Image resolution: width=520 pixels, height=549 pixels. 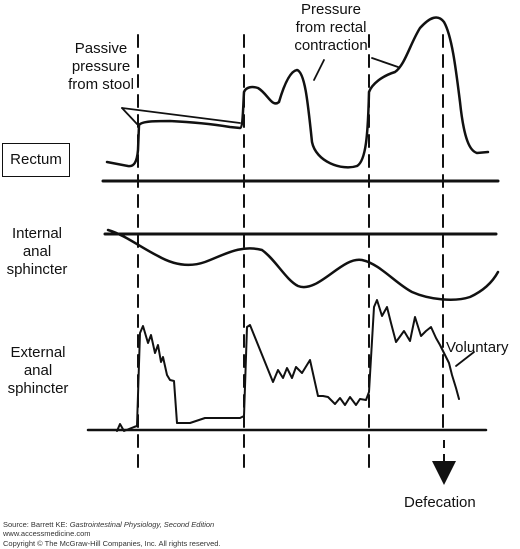 What do you see at coordinates (331, 9) in the screenshot?
I see `rectal-contraction-line-1: Pressure` at bounding box center [331, 9].